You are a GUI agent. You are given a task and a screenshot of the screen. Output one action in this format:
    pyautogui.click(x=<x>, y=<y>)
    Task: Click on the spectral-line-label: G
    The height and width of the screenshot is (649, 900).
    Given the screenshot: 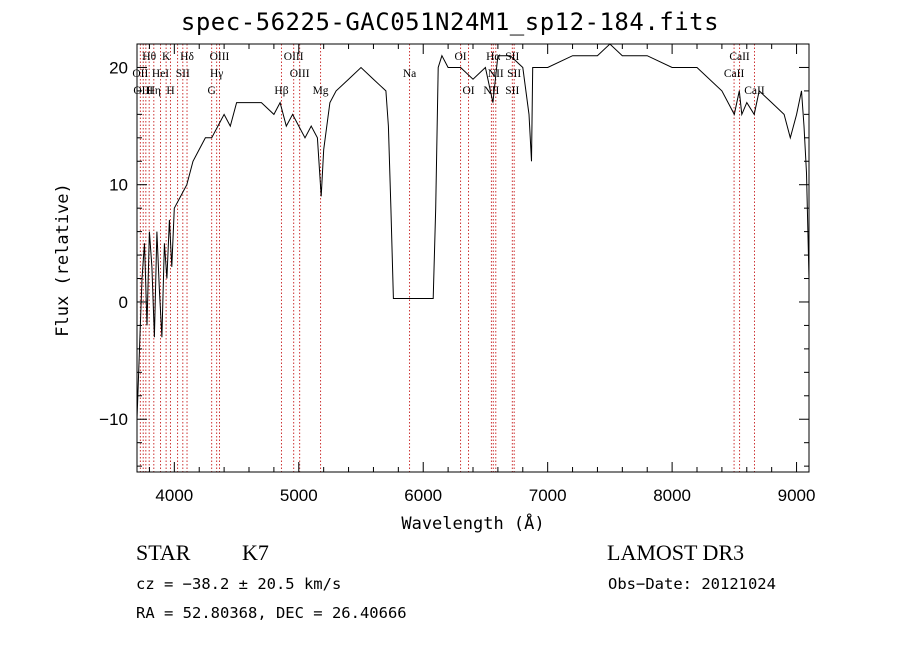 What is the action you would take?
    pyautogui.click(x=212, y=91)
    